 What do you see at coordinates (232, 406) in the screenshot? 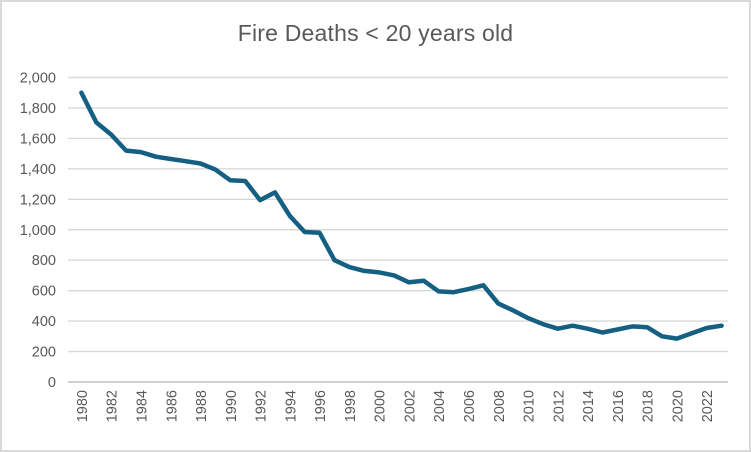
I see `x-axis-tick-label: 1990` at bounding box center [232, 406].